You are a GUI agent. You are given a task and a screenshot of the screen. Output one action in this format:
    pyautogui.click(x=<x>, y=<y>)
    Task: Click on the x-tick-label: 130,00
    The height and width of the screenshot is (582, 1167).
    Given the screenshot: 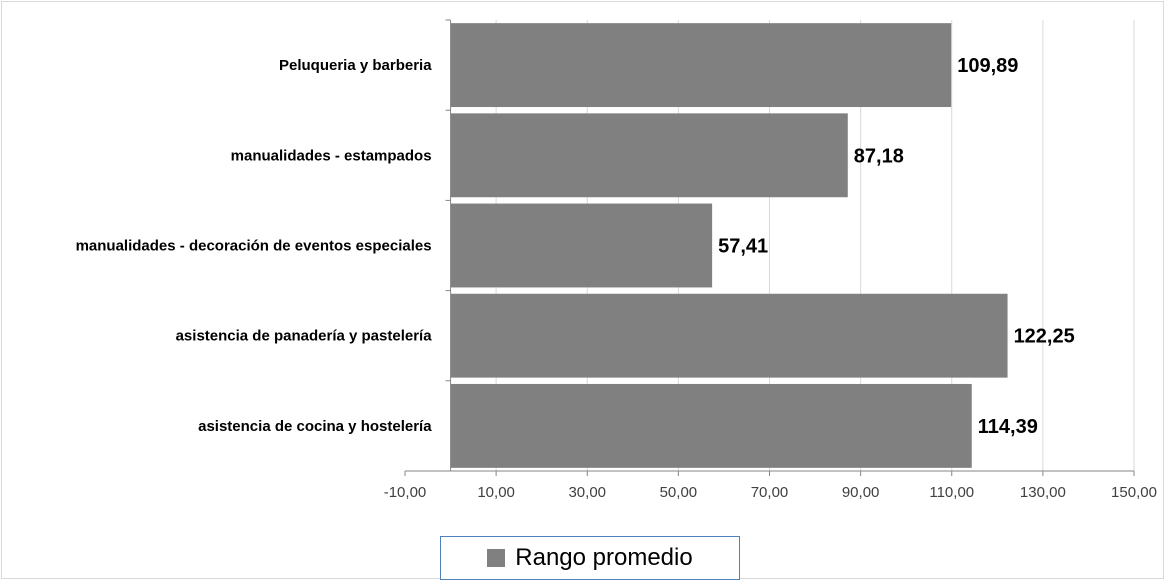 What is the action you would take?
    pyautogui.click(x=1043, y=492)
    